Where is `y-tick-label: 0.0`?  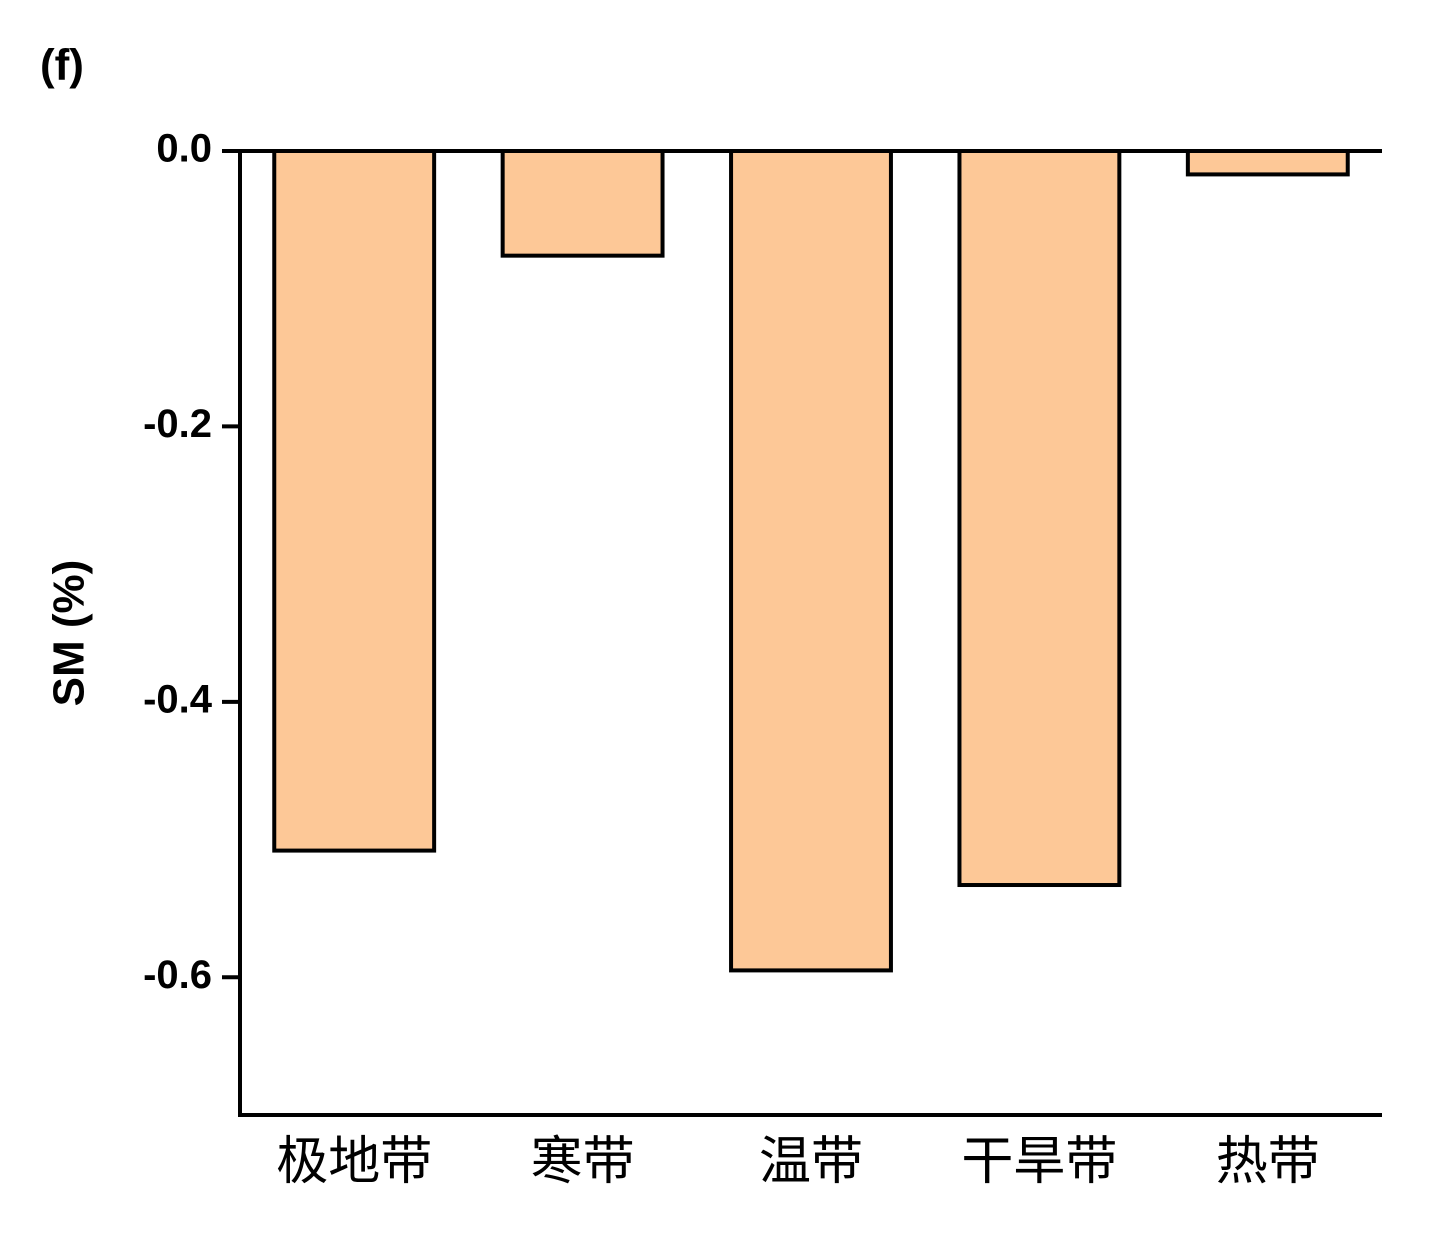 y-tick-label: 0.0 is located at coordinates (184, 149).